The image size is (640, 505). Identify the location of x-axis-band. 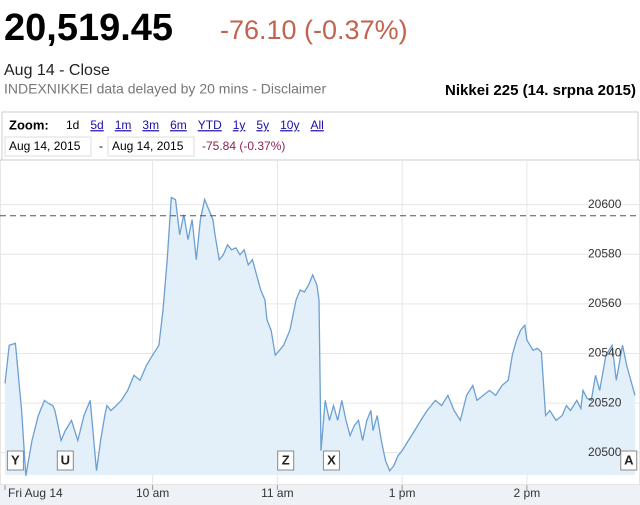
(320, 495).